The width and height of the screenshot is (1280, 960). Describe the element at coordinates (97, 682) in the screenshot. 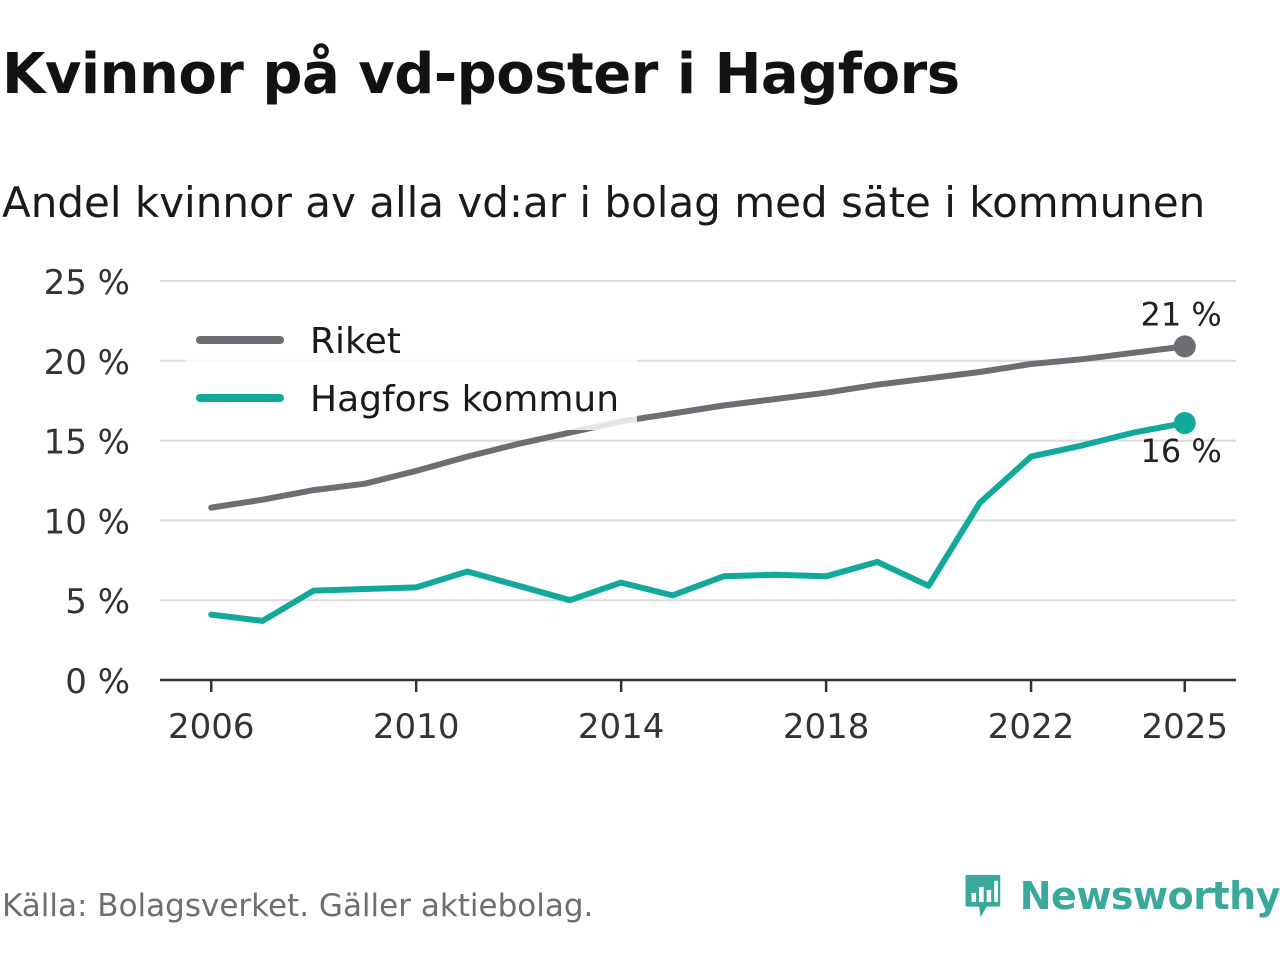

I see `y-tick-label: 0 %` at that location.